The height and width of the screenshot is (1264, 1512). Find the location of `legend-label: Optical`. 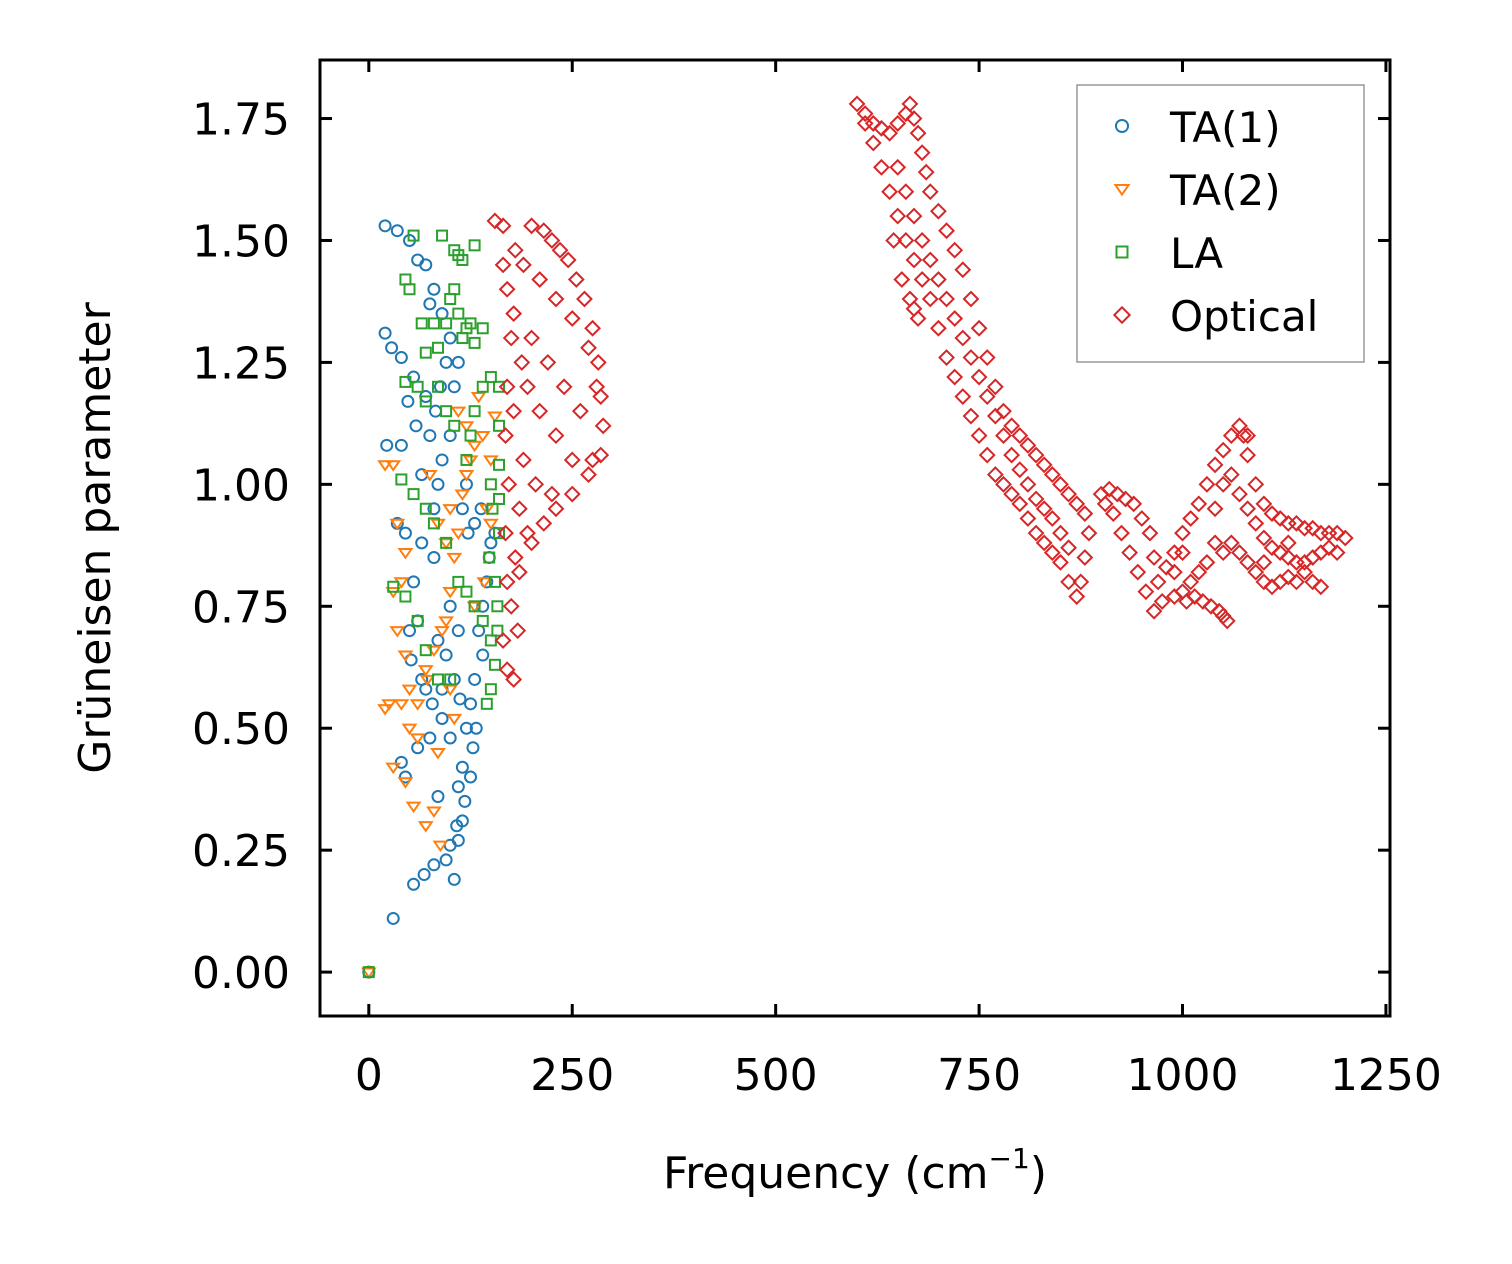

legend-label: Optical is located at coordinates (1244, 316).